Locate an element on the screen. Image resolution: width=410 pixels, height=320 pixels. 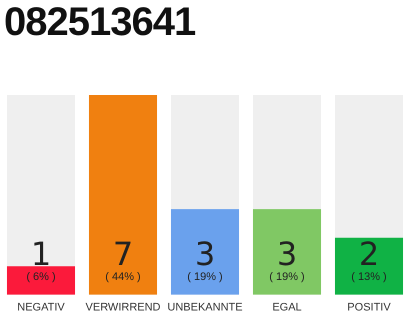
x-tick-label: UNBEKANNTE is located at coordinates (205, 307).